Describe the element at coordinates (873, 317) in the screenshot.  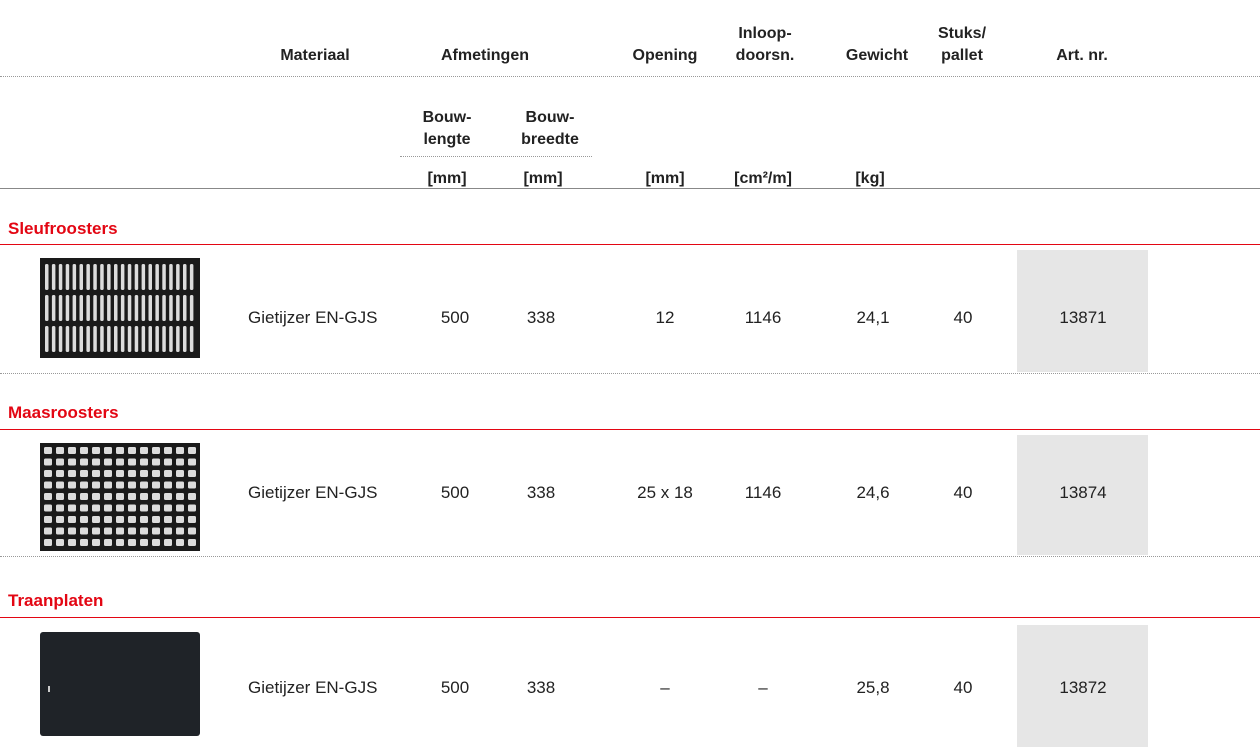
I see `cell: 24,1` at that location.